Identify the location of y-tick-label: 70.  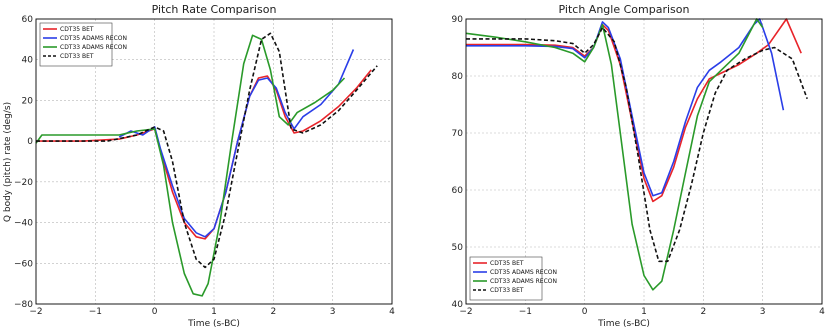
(458, 134).